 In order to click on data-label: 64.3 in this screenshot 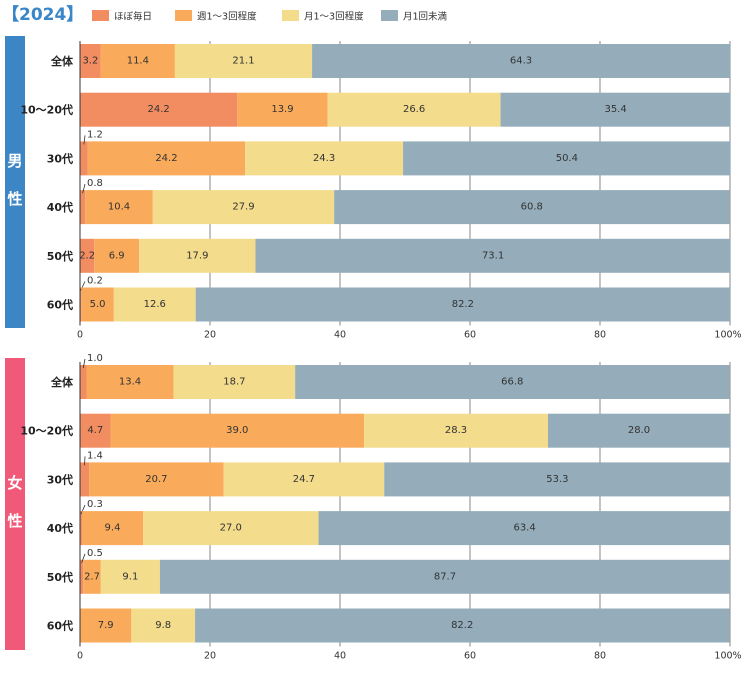, I will do `click(521, 61)`.